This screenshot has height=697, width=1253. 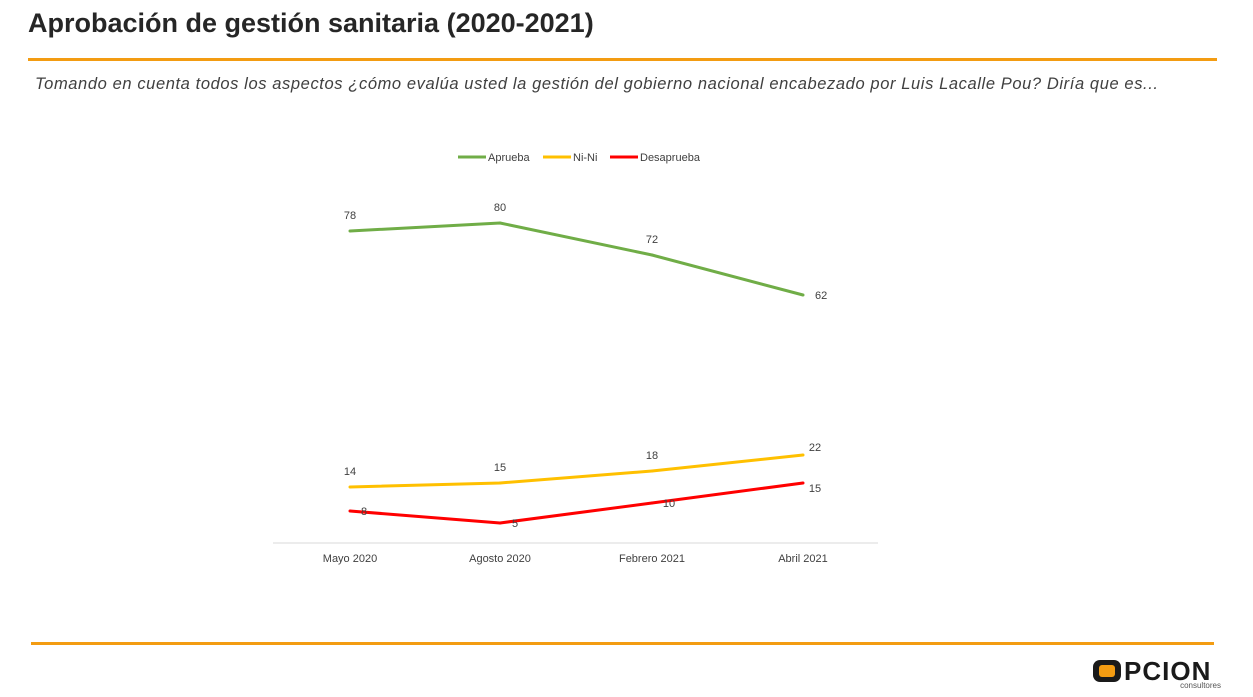 What do you see at coordinates (1168, 671) in the screenshot?
I see `logo-wordmark: PCION` at bounding box center [1168, 671].